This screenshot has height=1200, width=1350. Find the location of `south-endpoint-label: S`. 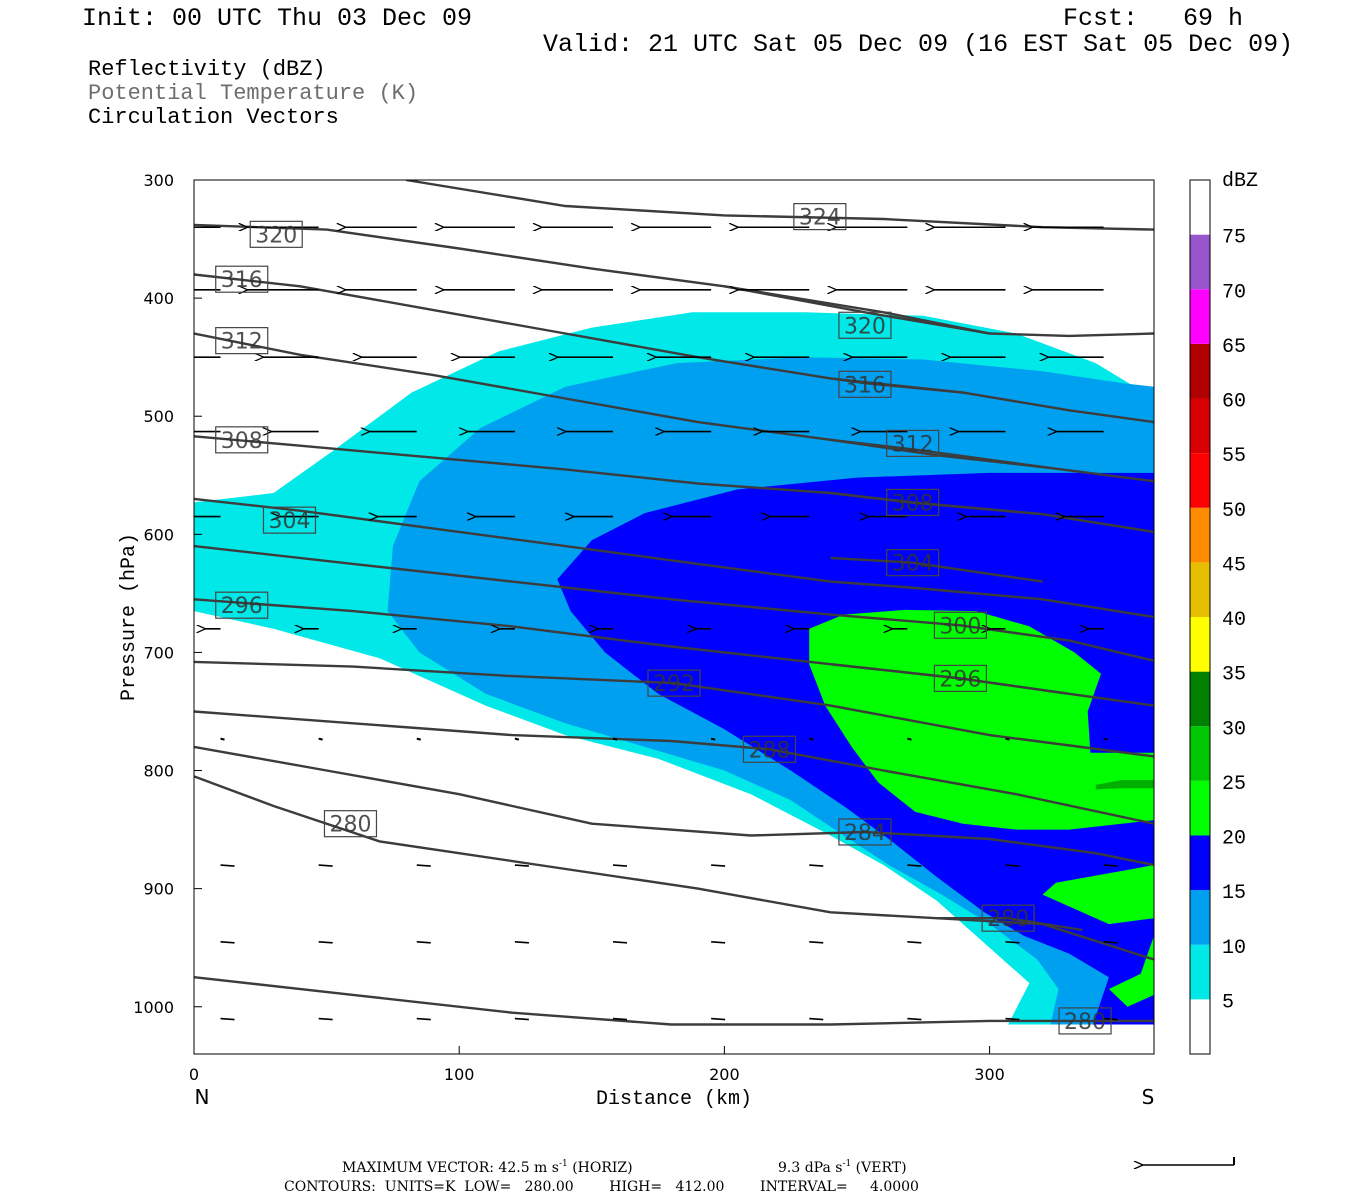

south-endpoint-label: S is located at coordinates (1148, 1097).